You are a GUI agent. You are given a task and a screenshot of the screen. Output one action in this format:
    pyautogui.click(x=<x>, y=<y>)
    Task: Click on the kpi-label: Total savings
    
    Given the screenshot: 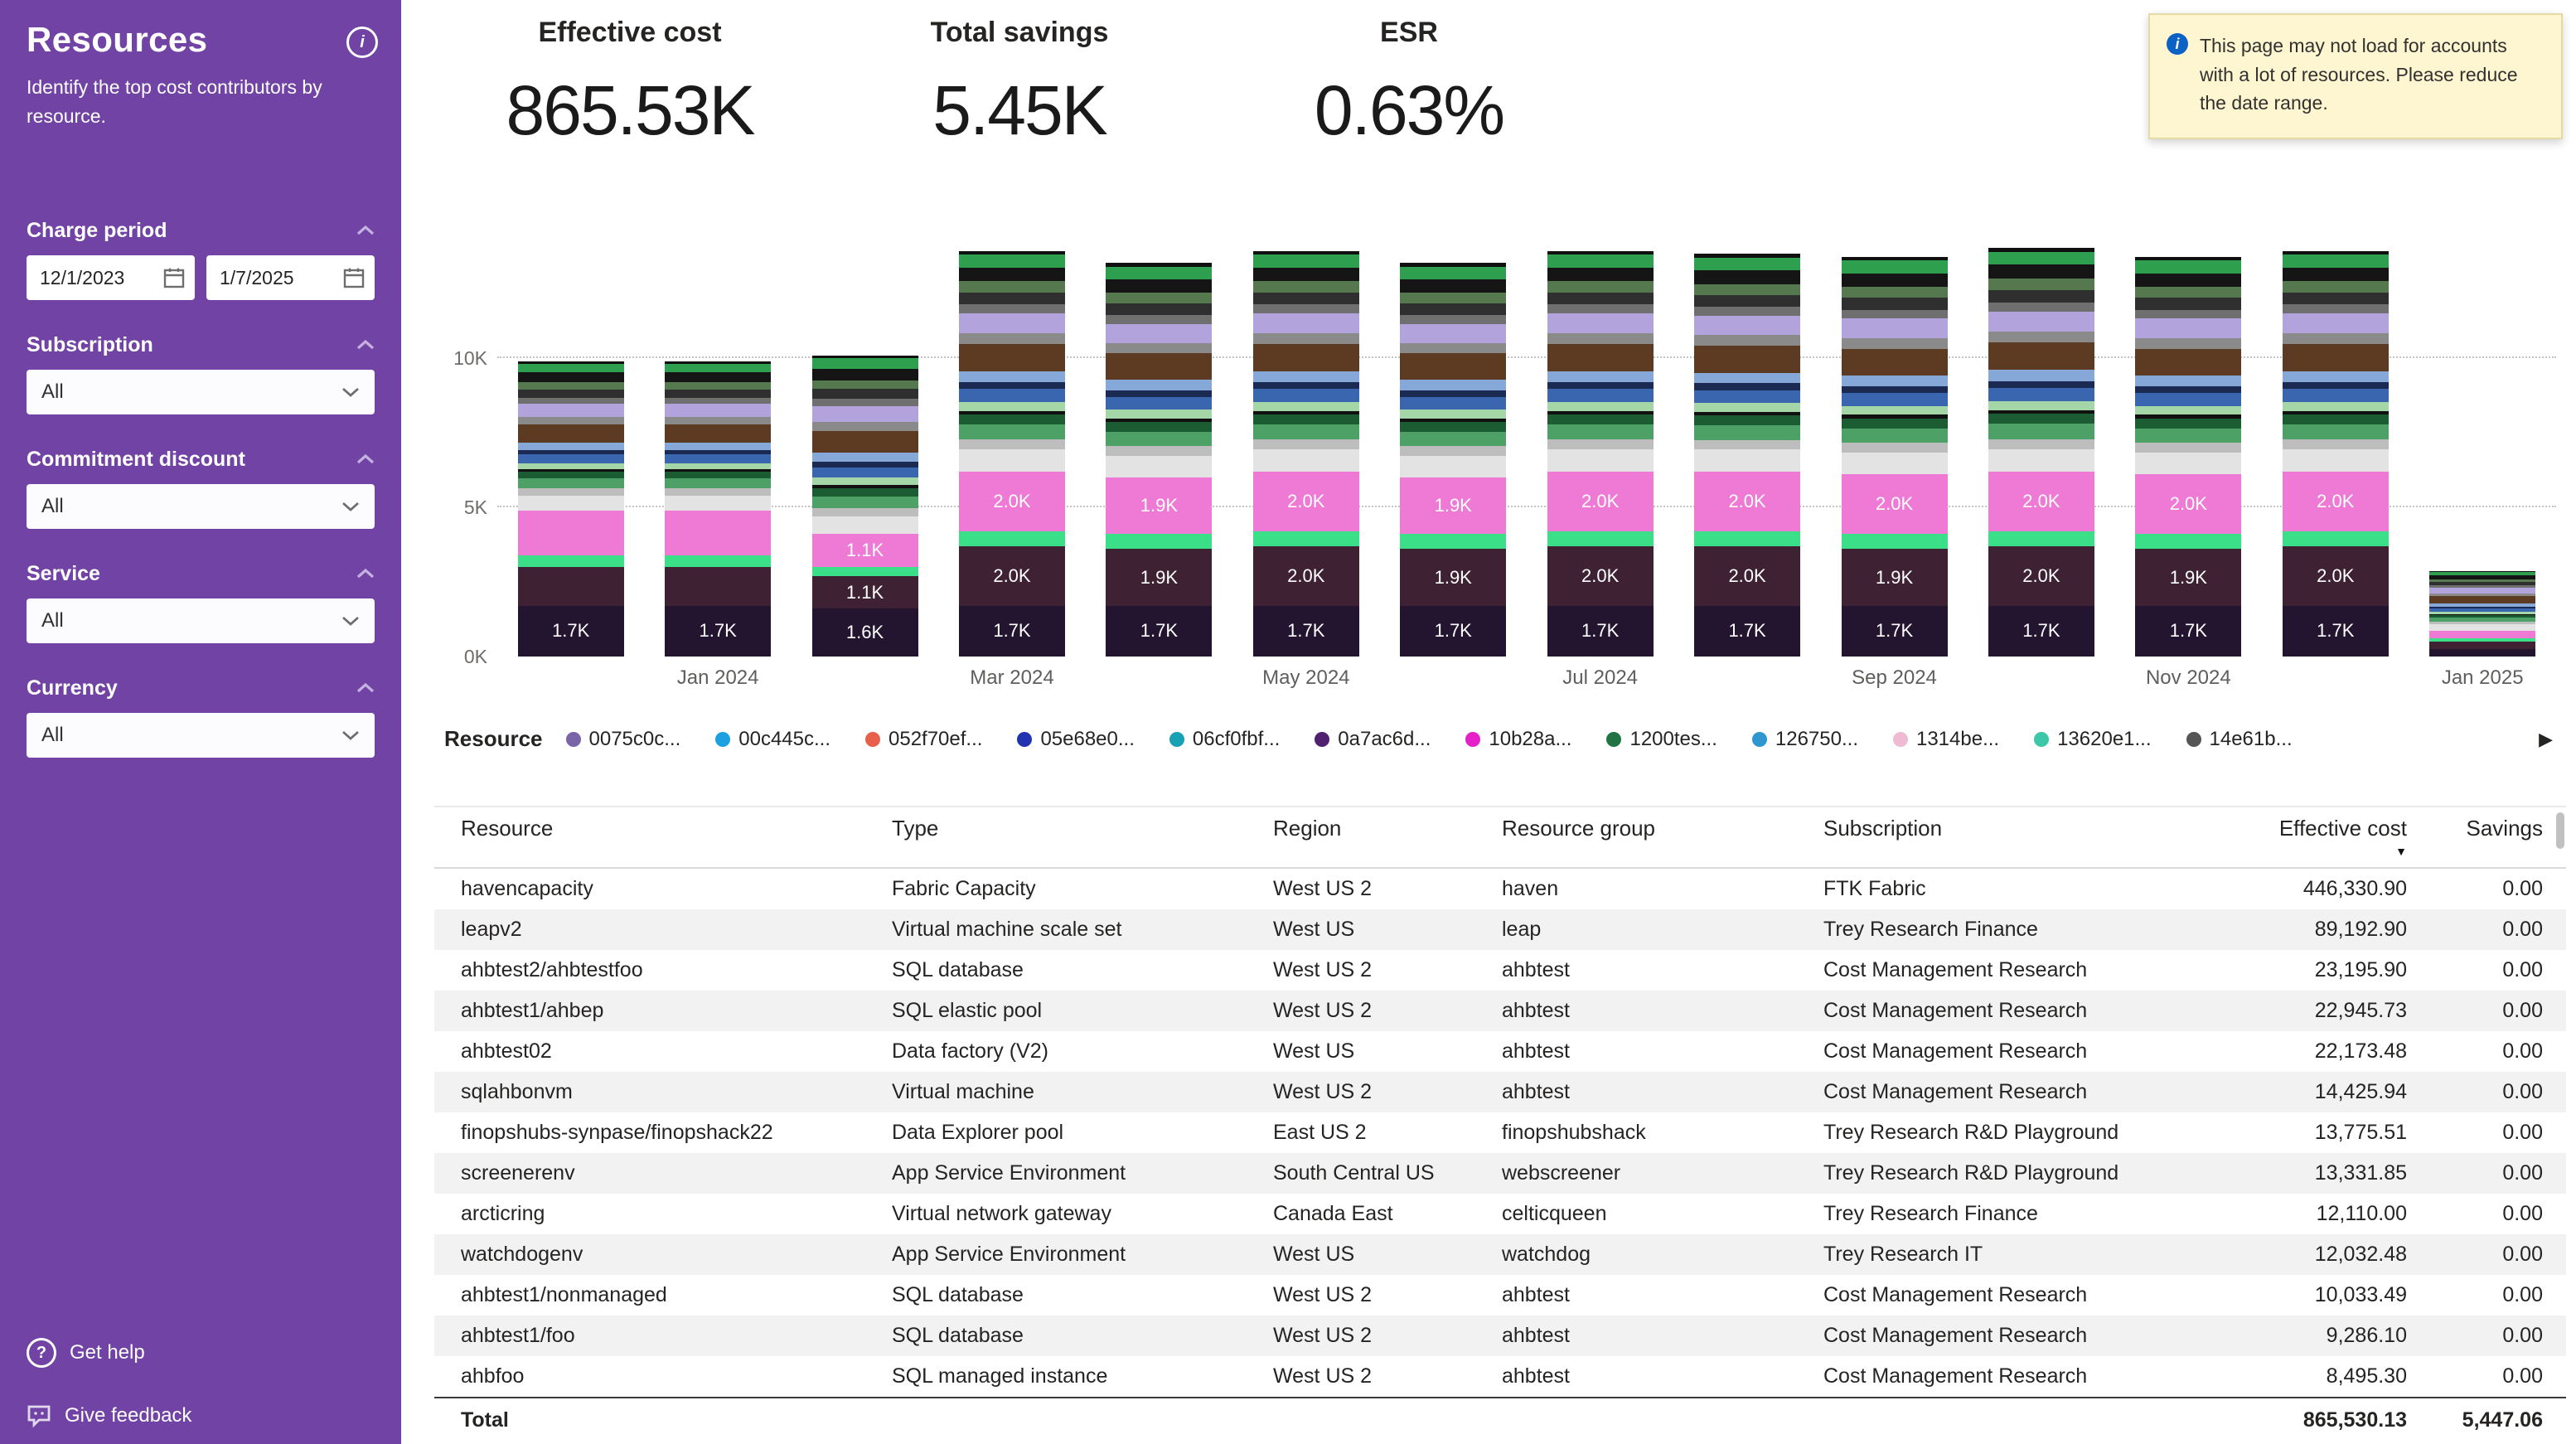 What is the action you would take?
    pyautogui.click(x=1019, y=32)
    